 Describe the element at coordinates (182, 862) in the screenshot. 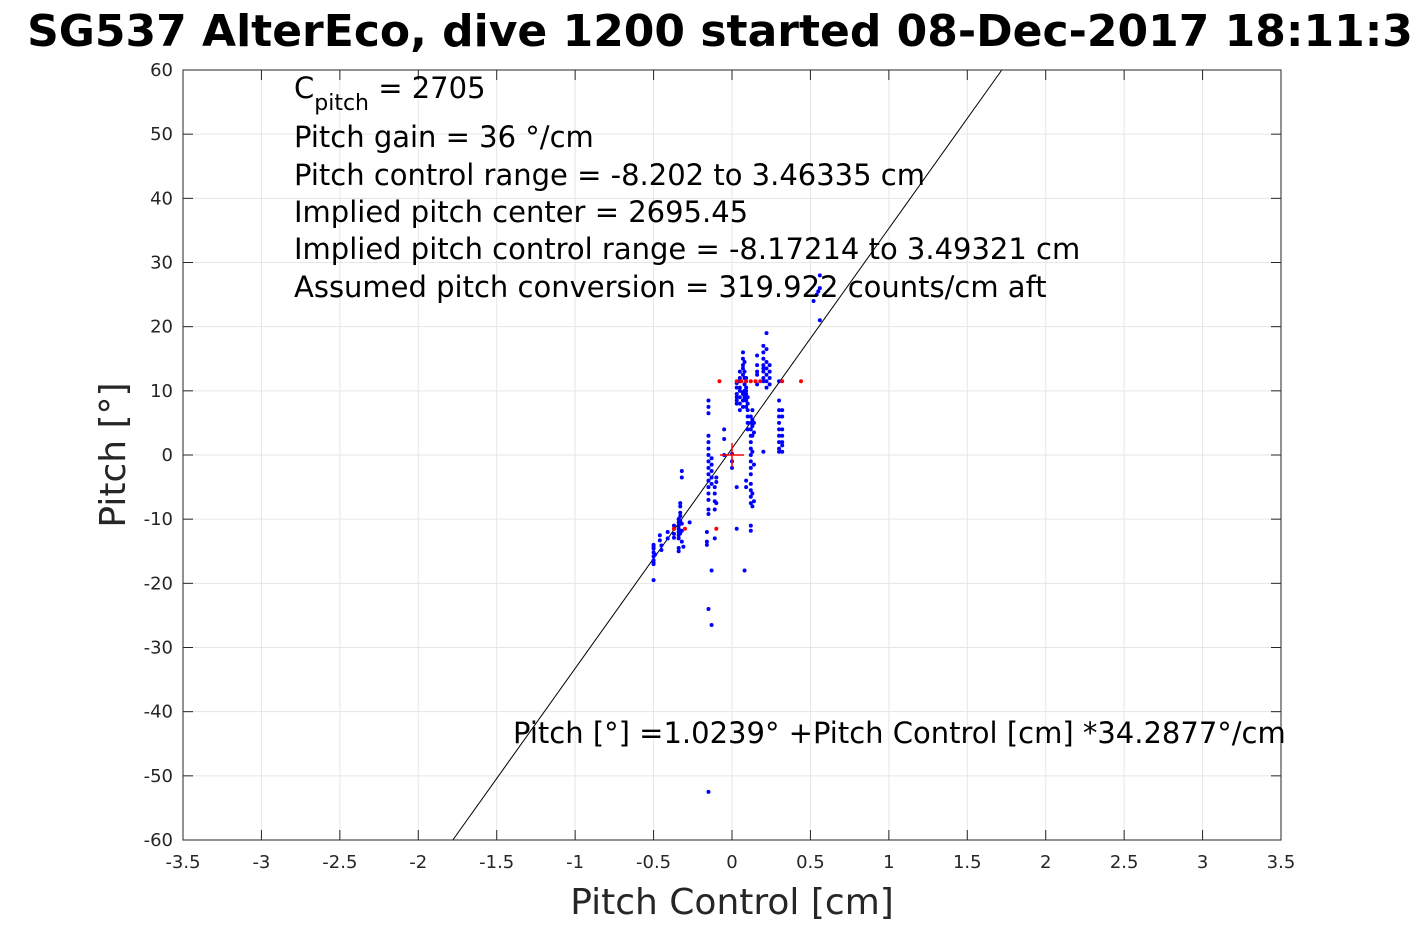

I see `x-tick-label: -3.5` at that location.